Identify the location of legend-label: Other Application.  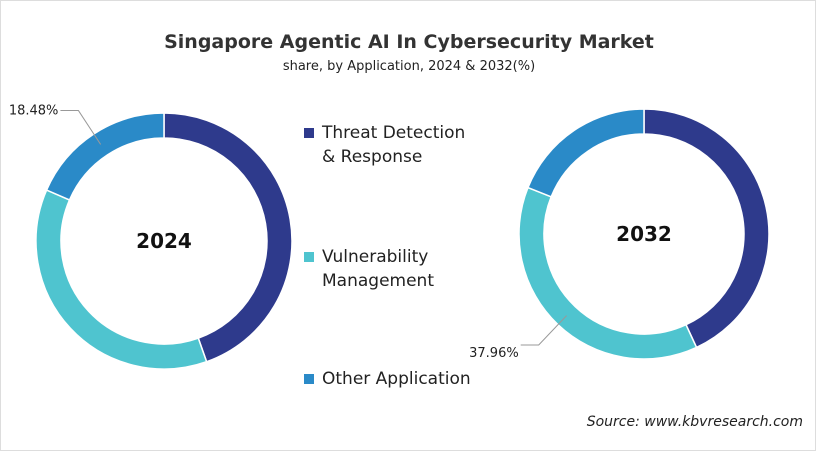
(396, 379).